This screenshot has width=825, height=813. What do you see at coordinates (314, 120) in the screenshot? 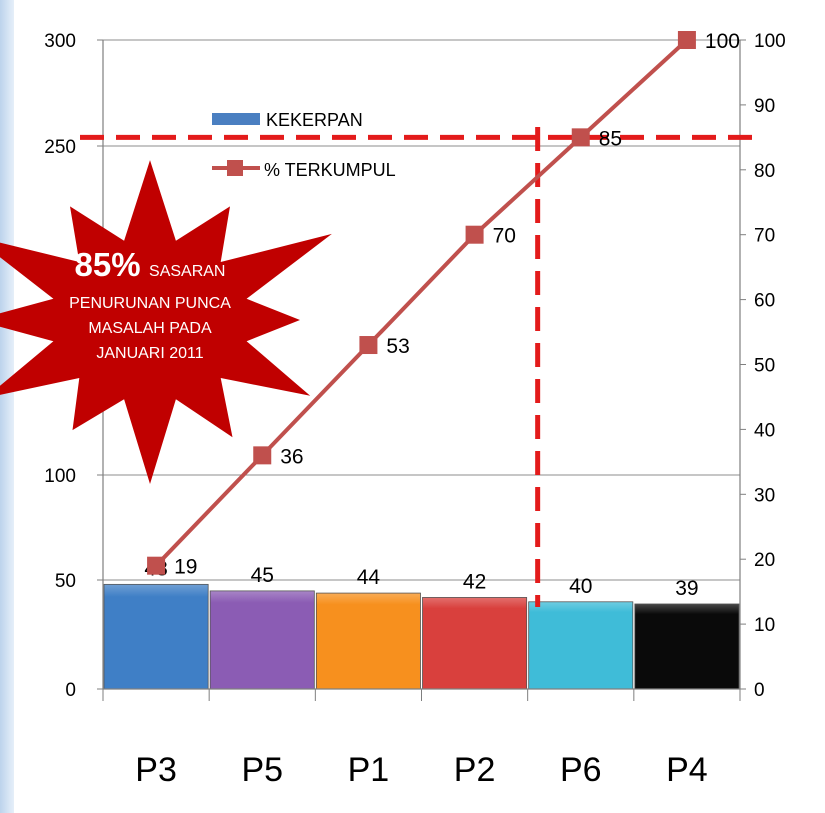
I see `legend-label-bar: KEKERPAN` at bounding box center [314, 120].